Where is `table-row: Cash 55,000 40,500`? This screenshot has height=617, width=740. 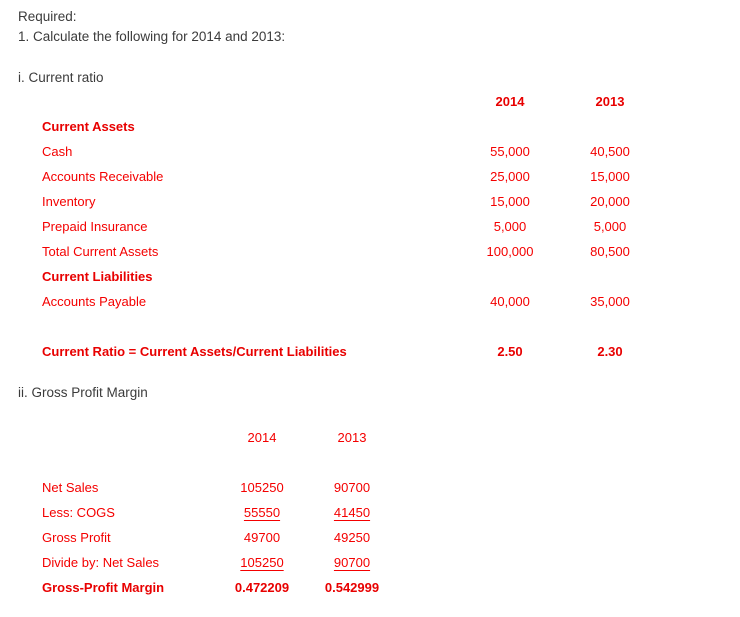 table-row: Cash 55,000 40,500 is located at coordinates (370, 151).